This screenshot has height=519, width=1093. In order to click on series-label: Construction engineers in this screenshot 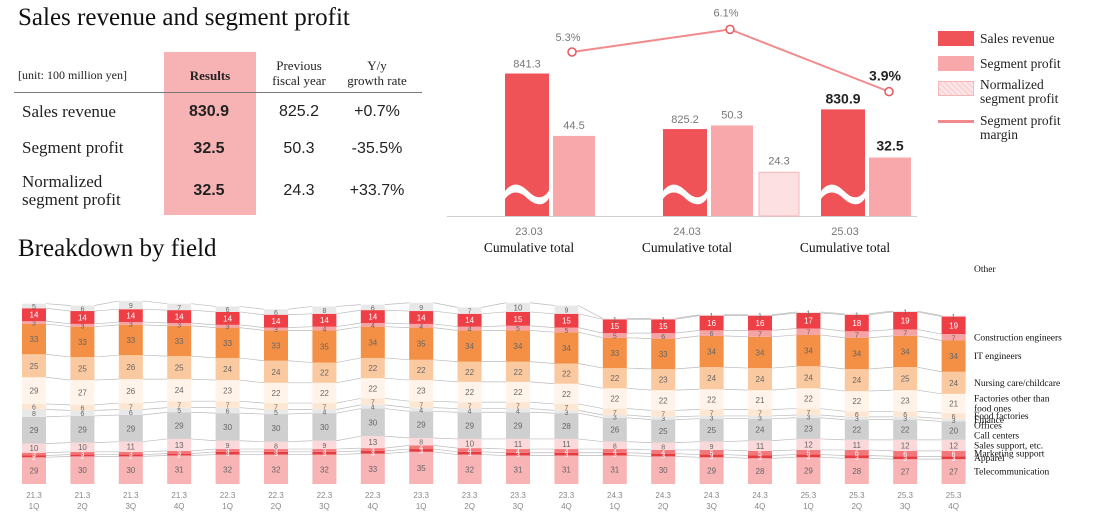, I will do `click(1018, 338)`.